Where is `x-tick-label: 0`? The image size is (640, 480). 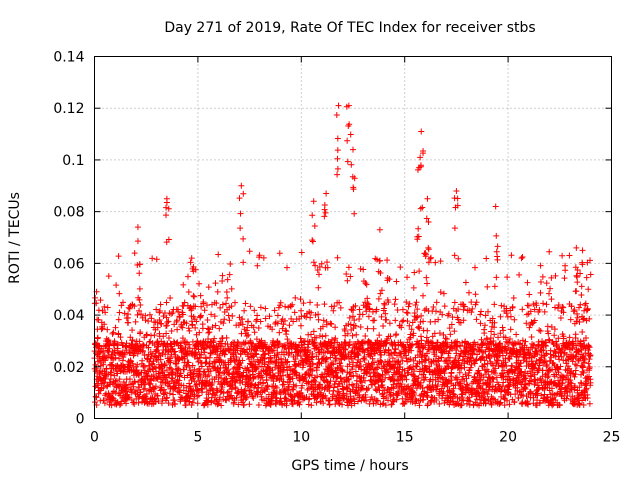
x-tick-label: 0 is located at coordinates (94, 438).